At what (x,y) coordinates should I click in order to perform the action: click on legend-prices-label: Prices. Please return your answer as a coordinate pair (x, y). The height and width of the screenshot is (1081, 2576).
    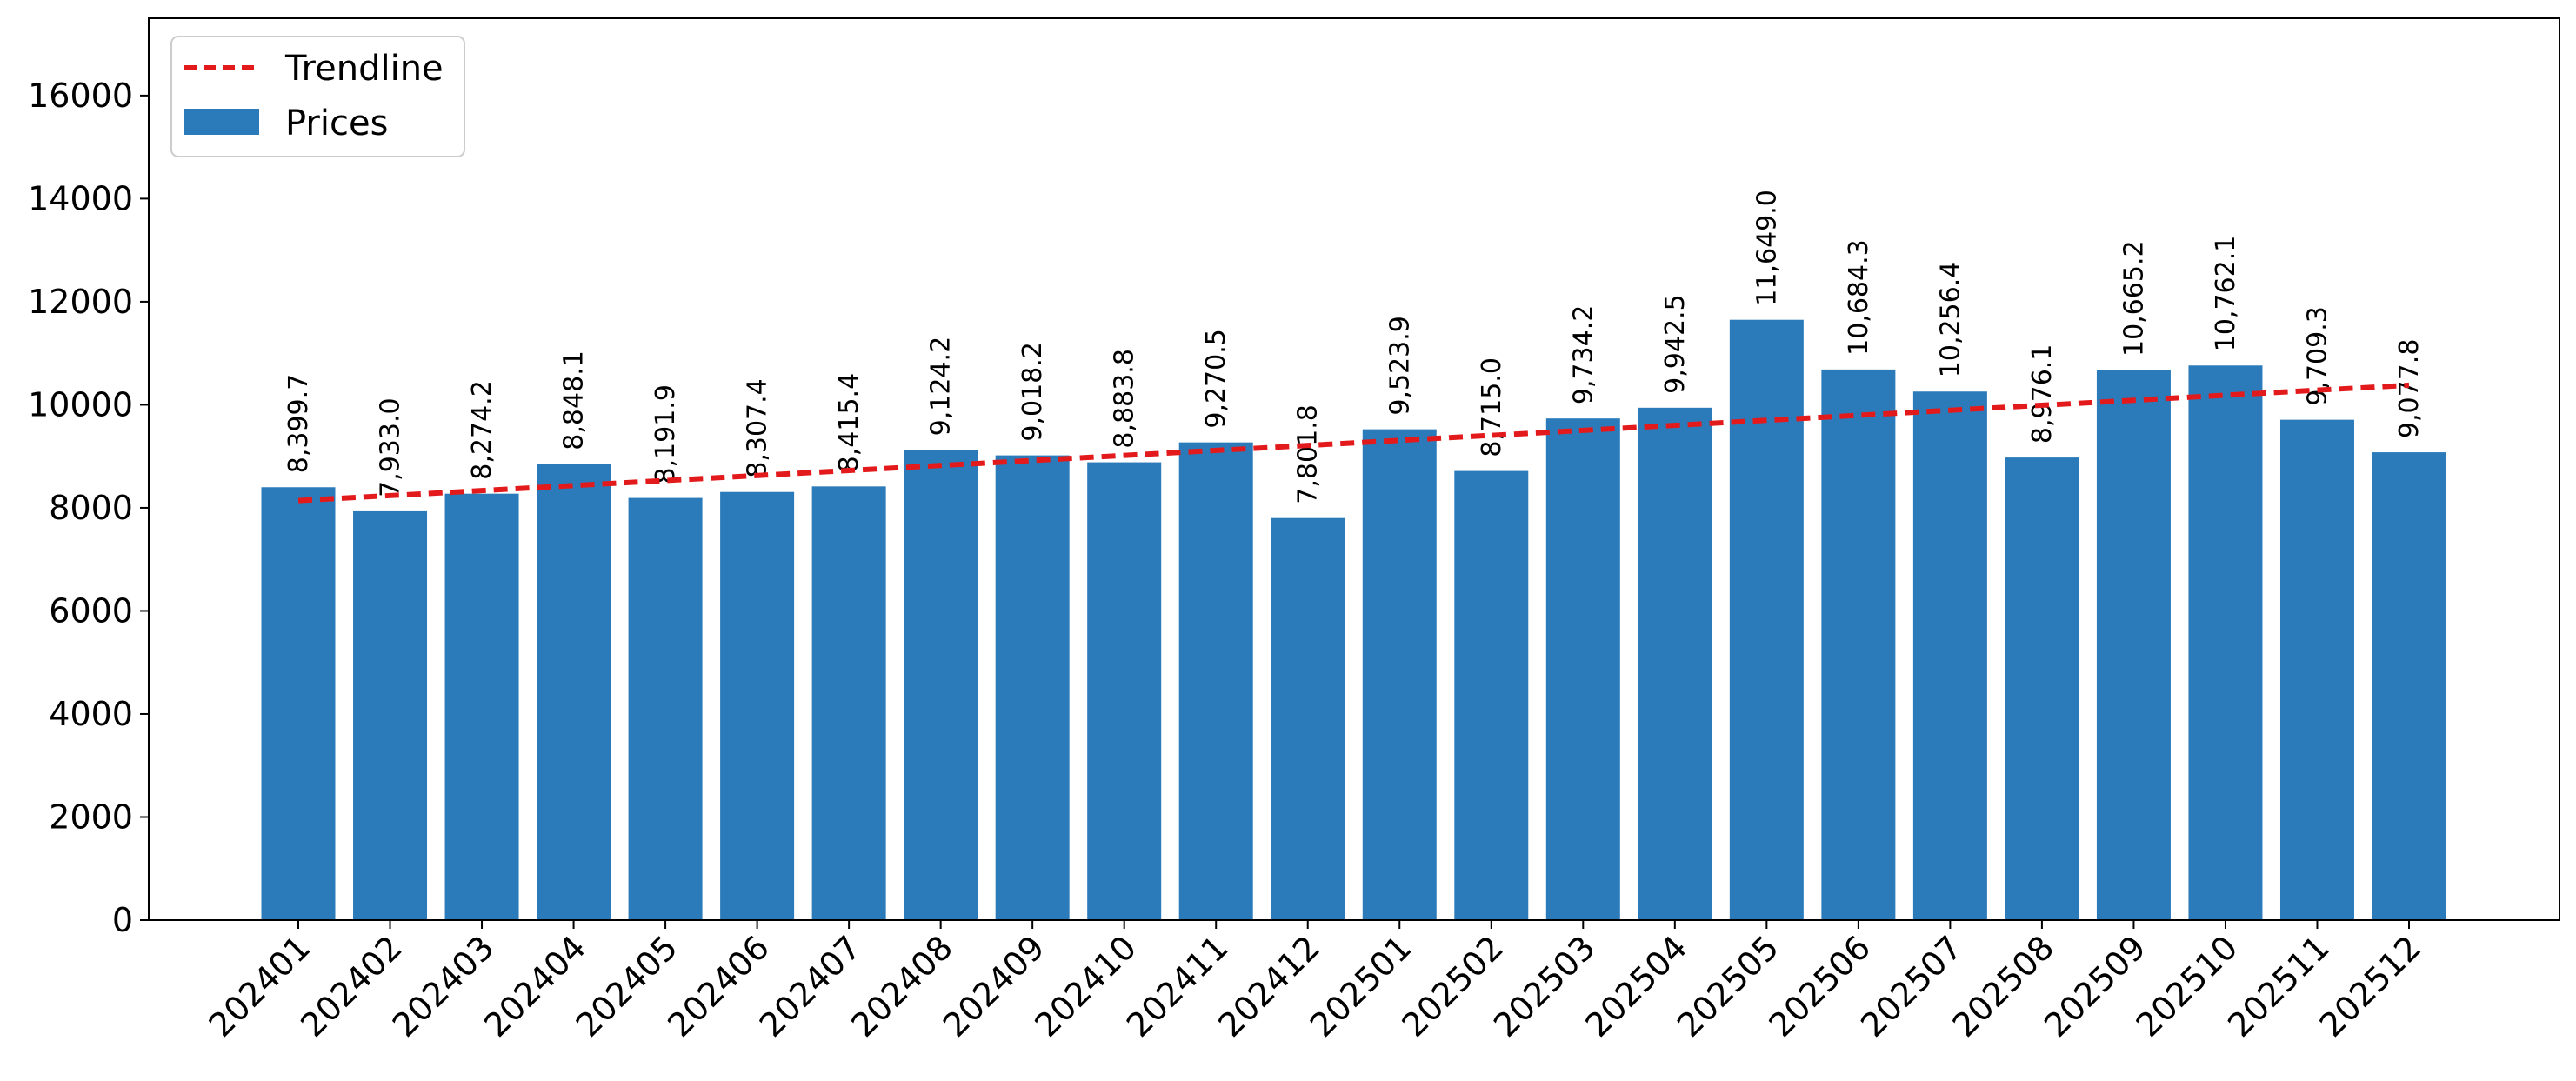
    Looking at the image, I should click on (336, 123).